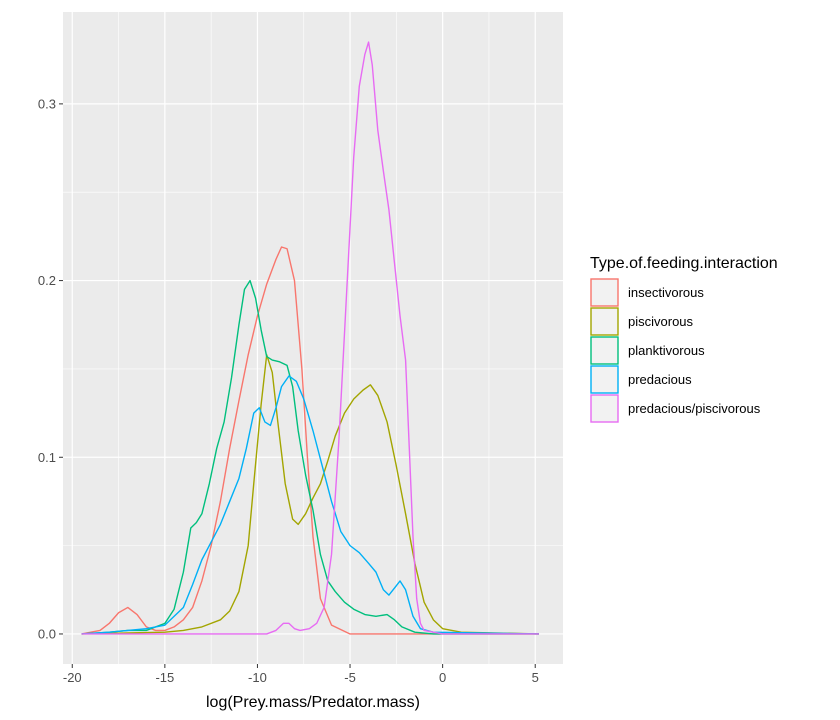 Image resolution: width=840 pixels, height=720 pixels. Describe the element at coordinates (661, 321) in the screenshot. I see `legend-label: piscivorous` at that location.